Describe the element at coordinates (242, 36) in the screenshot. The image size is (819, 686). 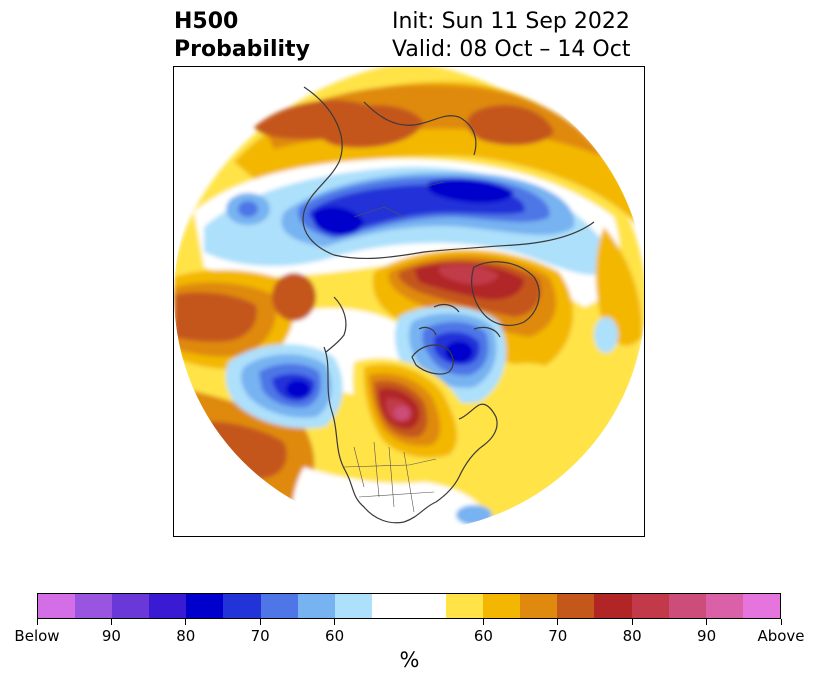
I see `chart-title: H500 Probability` at that location.